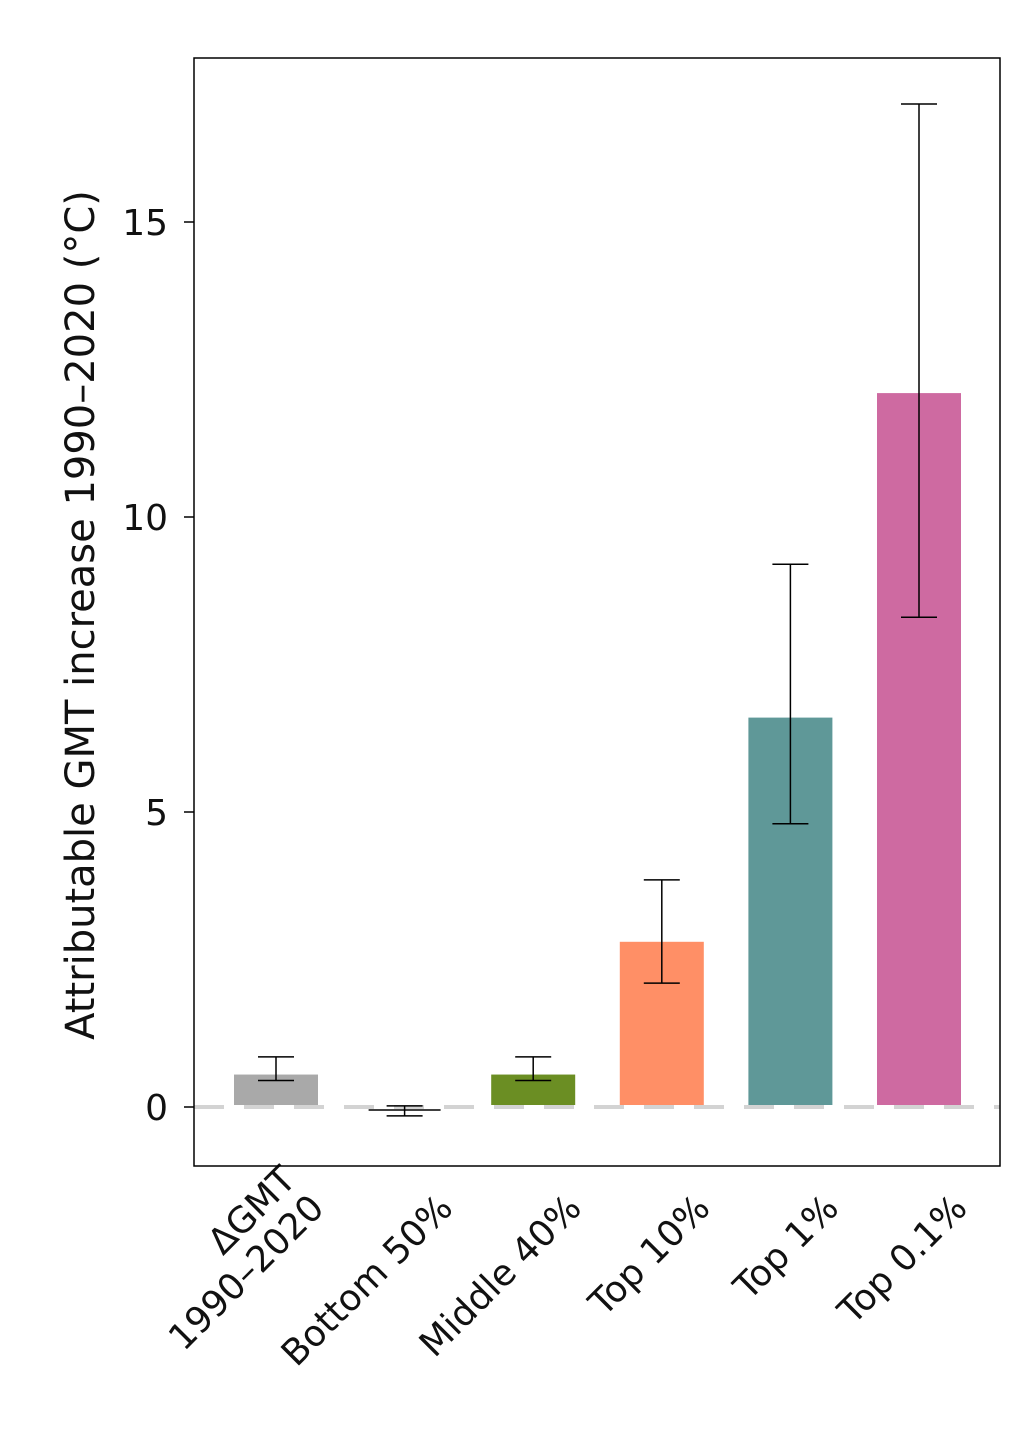 This screenshot has height=1434, width=1030. I want to click on y-tick-label: 0, so click(156, 1108).